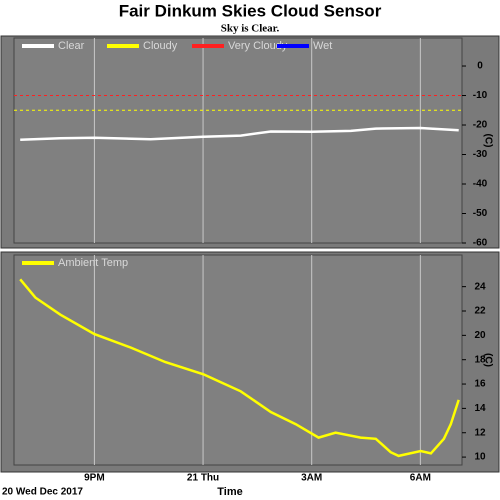 The width and height of the screenshot is (500, 500). Describe the element at coordinates (480, 432) in the screenshot. I see `y-tick-label: 12` at that location.